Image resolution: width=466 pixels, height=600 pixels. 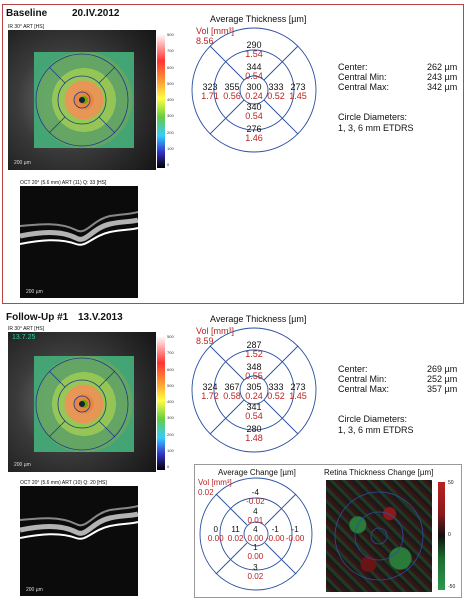 I want to click on etdrs-cell-value-inner-left: 11, so click(x=235, y=530).